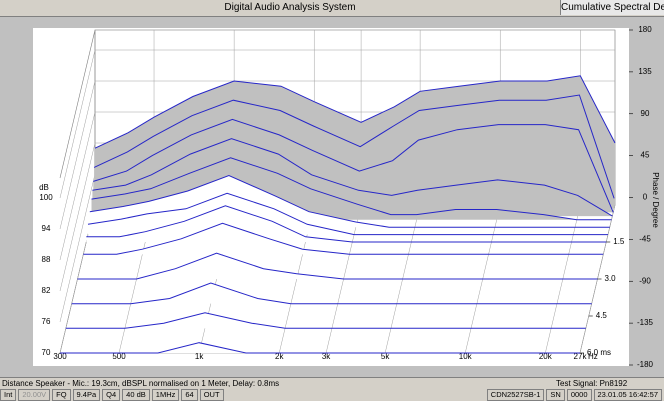 The width and height of the screenshot is (664, 401). I want to click on toolbar-item: 20.00V, so click(34, 395).